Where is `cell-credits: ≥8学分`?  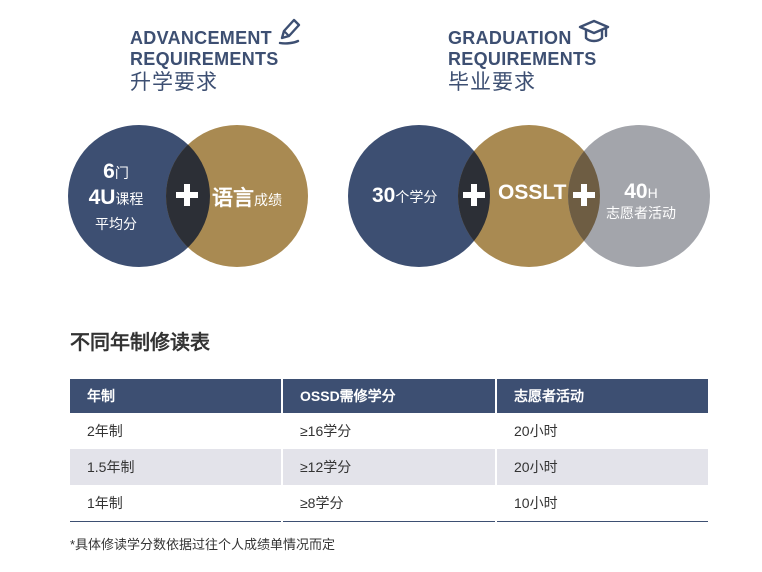
cell-credits: ≥8学分 is located at coordinates (389, 503).